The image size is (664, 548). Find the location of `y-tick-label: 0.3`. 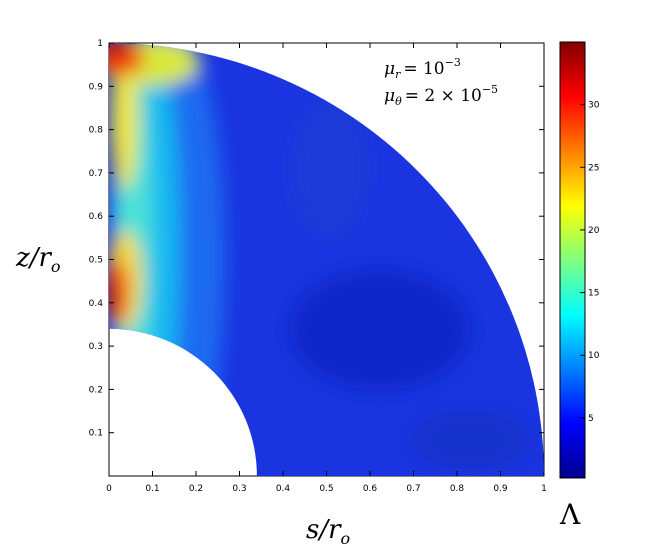

y-tick-label: 0.3 is located at coordinates (96, 347).